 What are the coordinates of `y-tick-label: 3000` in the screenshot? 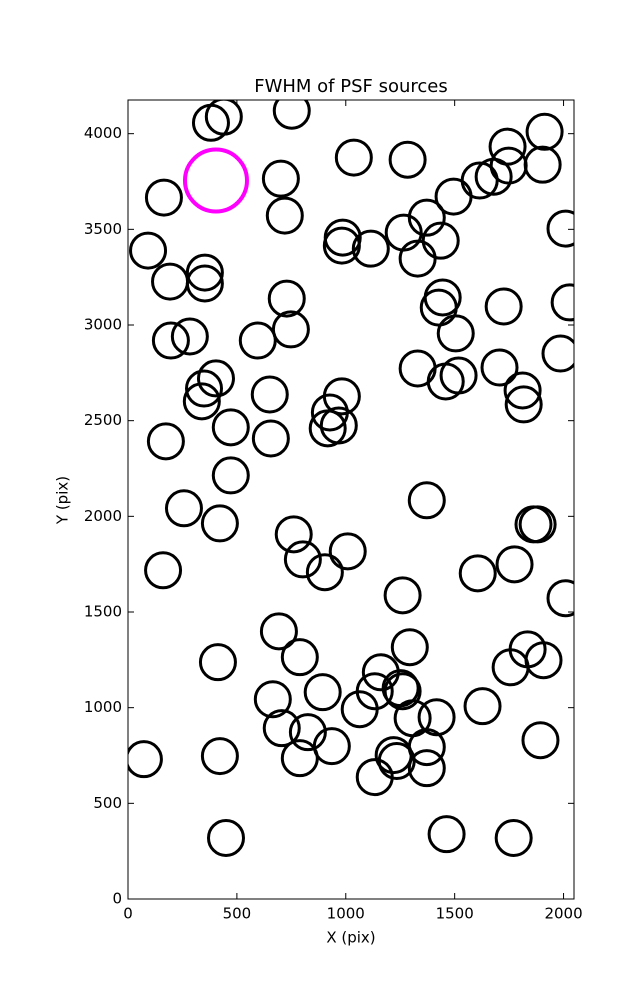 It's located at (103, 325).